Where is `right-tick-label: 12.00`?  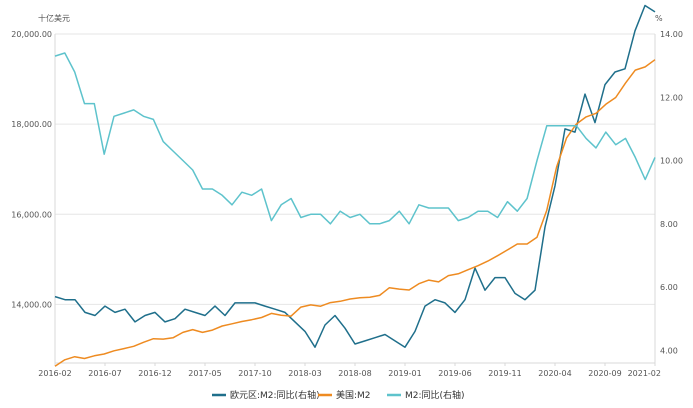
right-tick-label: 12.00 is located at coordinates (671, 97).